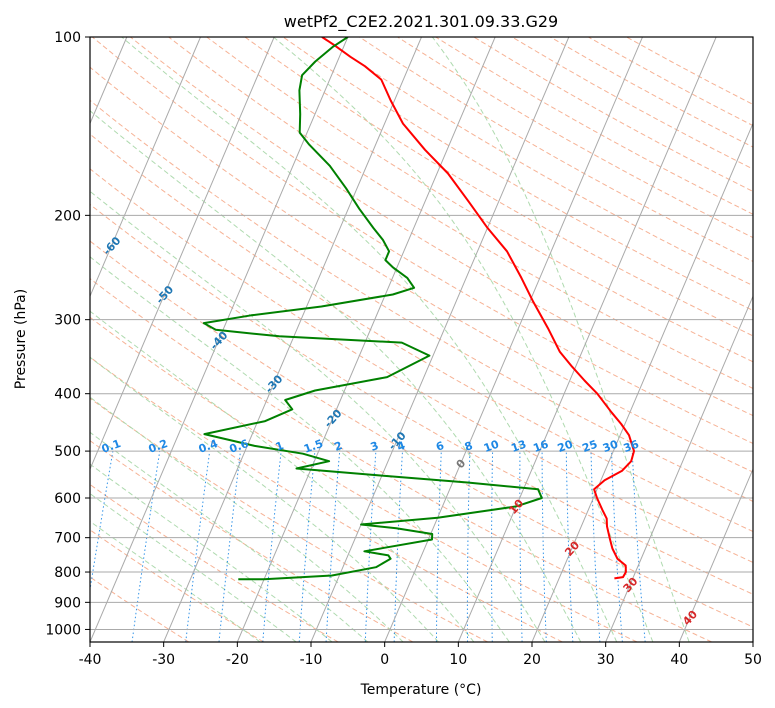 Image resolution: width=775 pixels, height=708 pixels. What do you see at coordinates (565, 447) in the screenshot?
I see `mixing-ratio-label: 20` at bounding box center [565, 447].